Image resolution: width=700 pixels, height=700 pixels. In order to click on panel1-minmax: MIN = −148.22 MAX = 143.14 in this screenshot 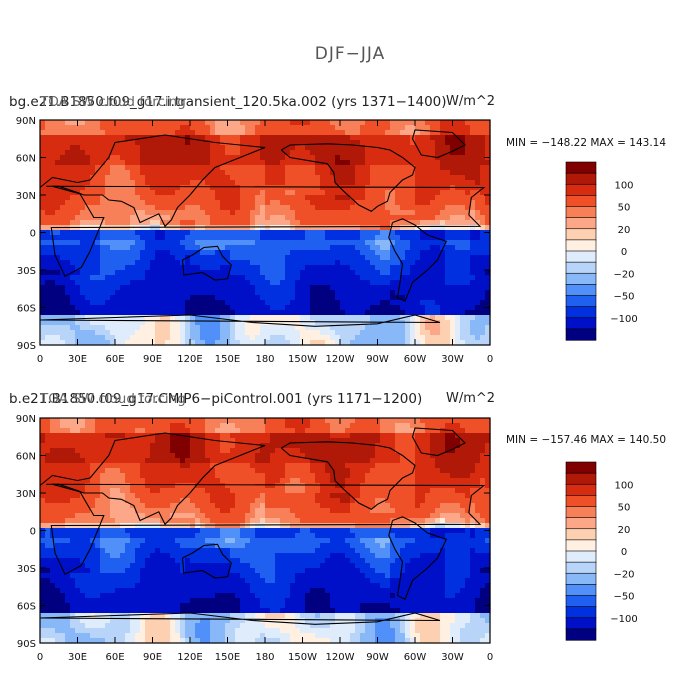, I will do `click(586, 143)`.